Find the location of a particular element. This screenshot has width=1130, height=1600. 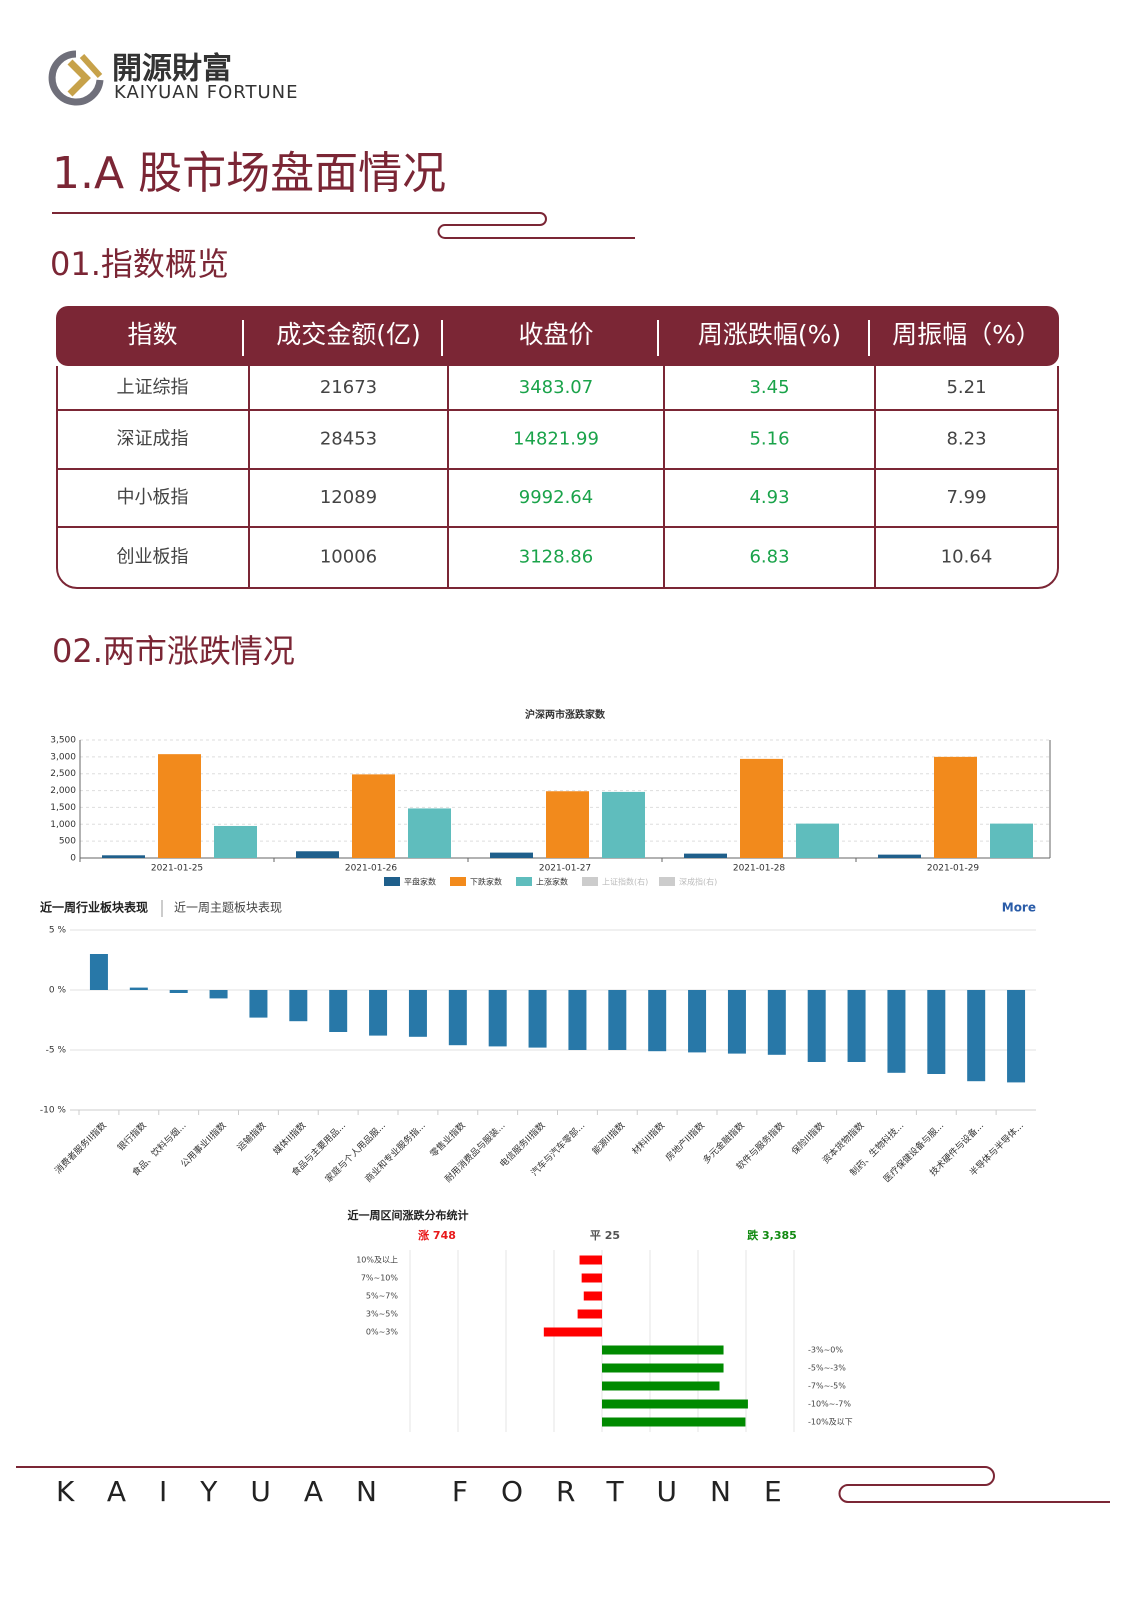

x-tick-label: 多元金融指数 is located at coordinates (723, 1142).